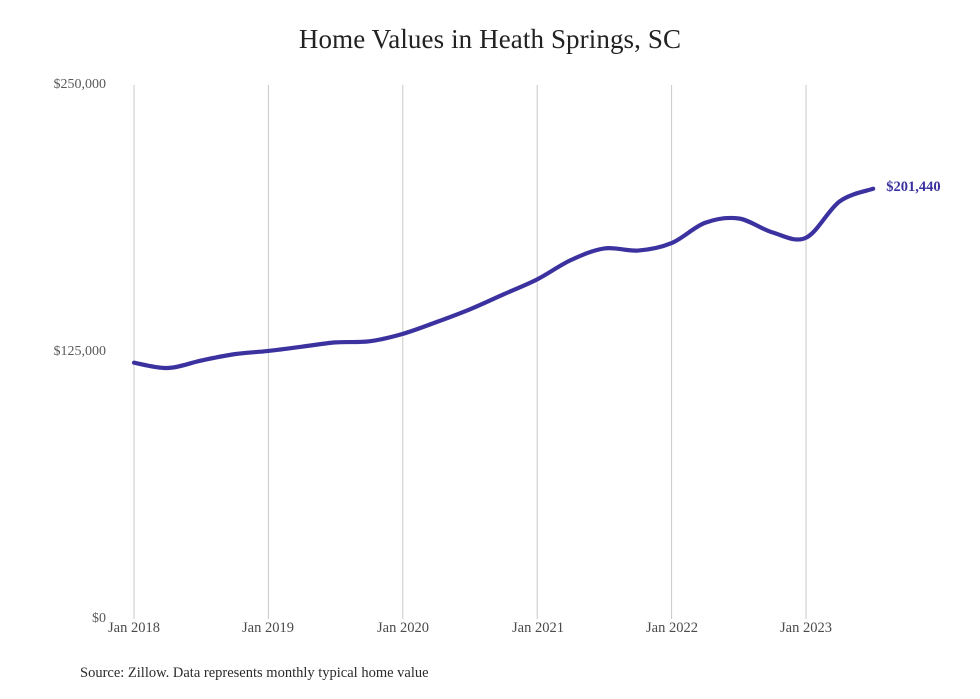 The height and width of the screenshot is (699, 980). What do you see at coordinates (672, 628) in the screenshot?
I see `x-axis-tick-label-jan-2022: Jan 2022` at bounding box center [672, 628].